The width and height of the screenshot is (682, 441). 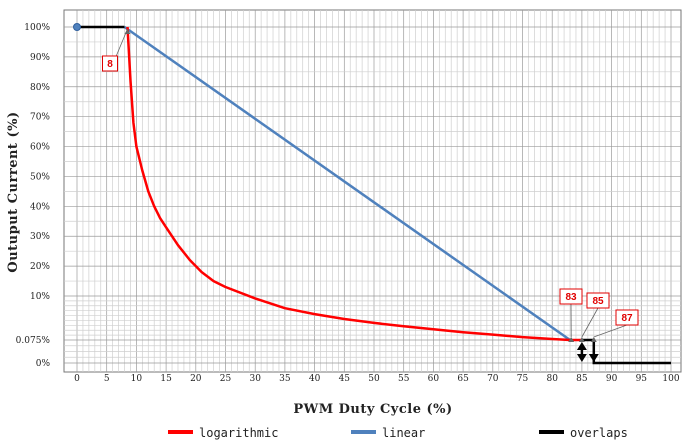 I want to click on x-tick-label: 45, so click(x=345, y=379).